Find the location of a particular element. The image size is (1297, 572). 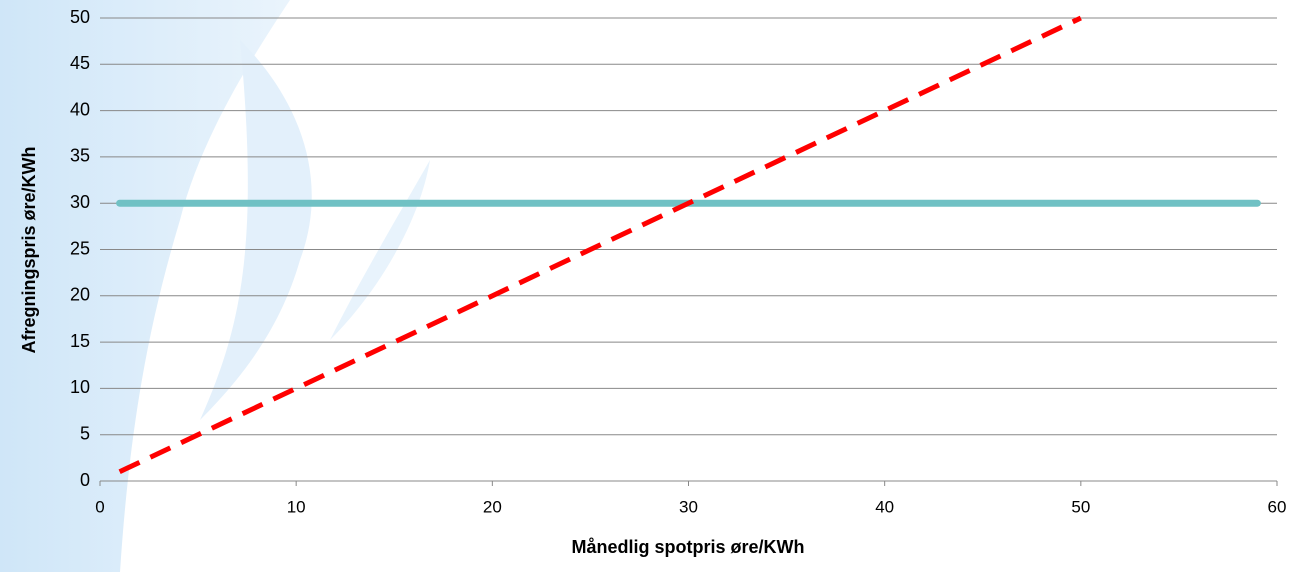

x-tick-label: 10 is located at coordinates (296, 506).